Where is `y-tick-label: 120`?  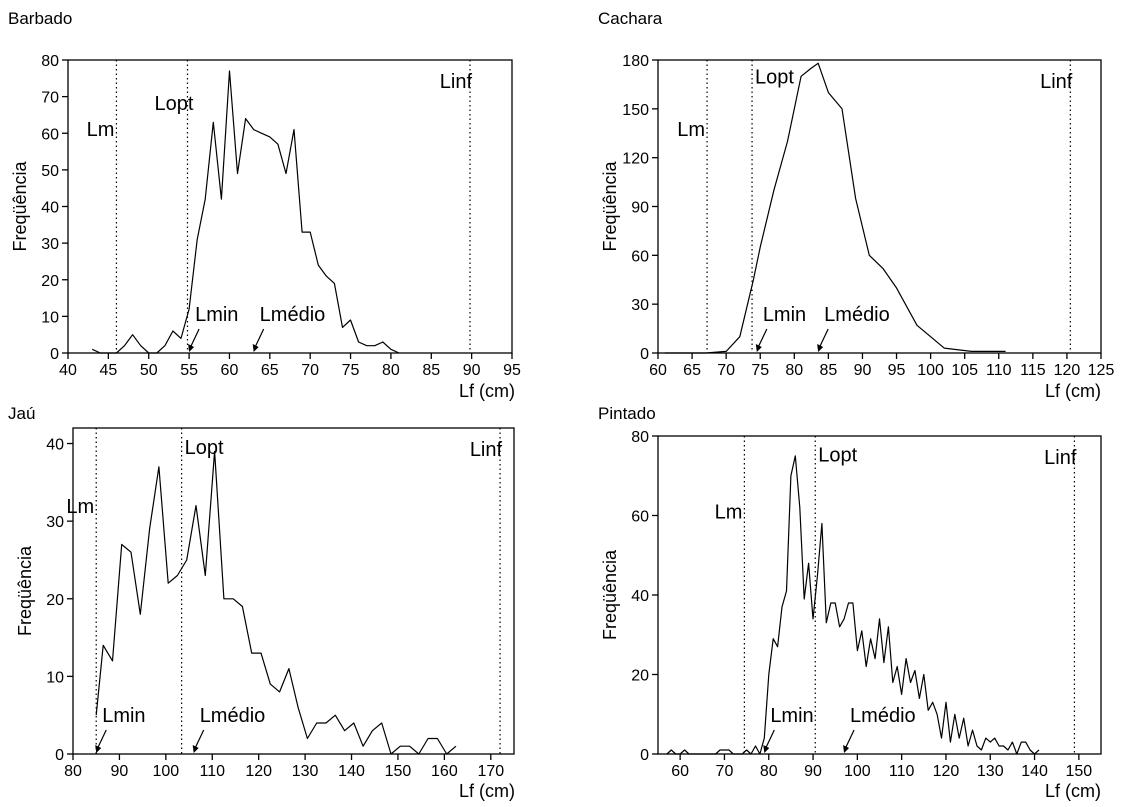 y-tick-label: 120 is located at coordinates (635, 159).